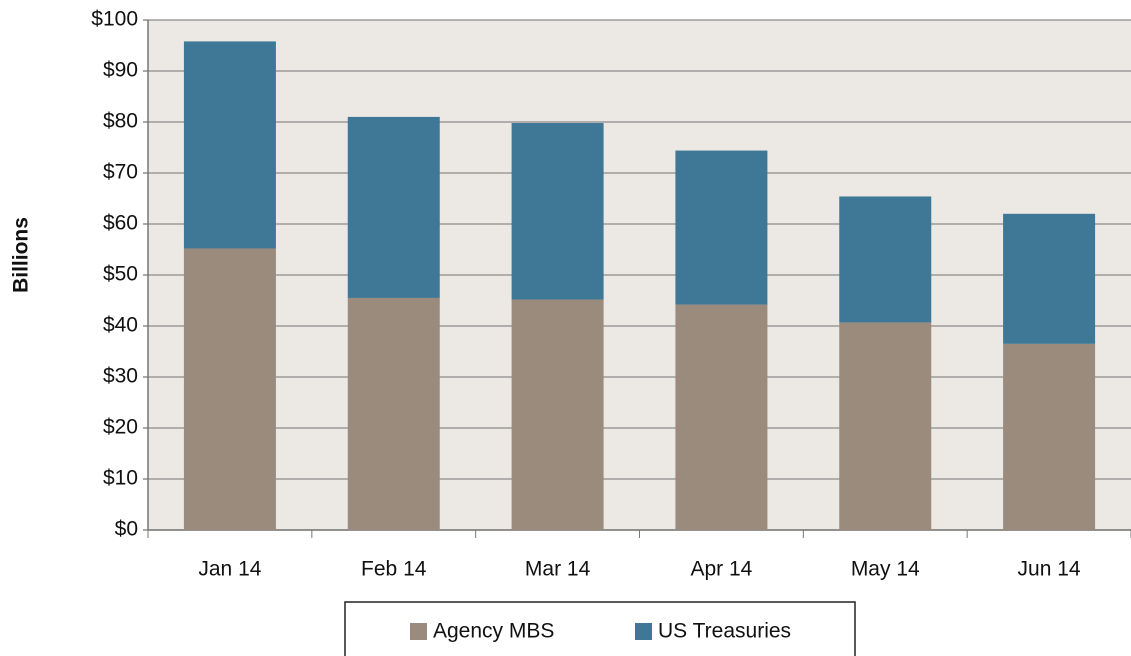 The height and width of the screenshot is (656, 1131). What do you see at coordinates (885, 569) in the screenshot?
I see `x-tick-label: May 14` at bounding box center [885, 569].